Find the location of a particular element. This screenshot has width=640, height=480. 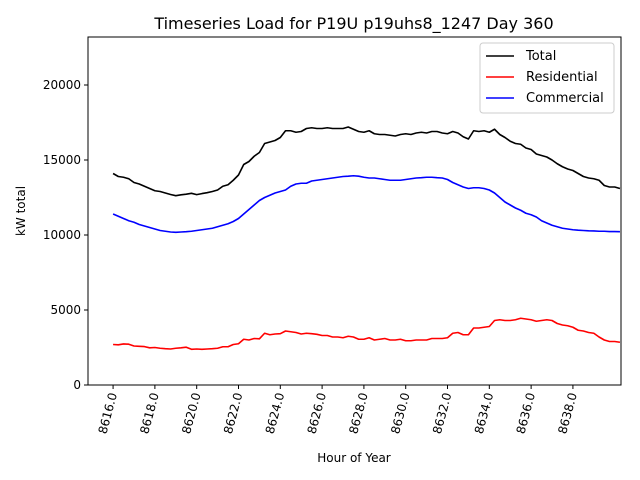

legend-box is located at coordinates (547, 78).